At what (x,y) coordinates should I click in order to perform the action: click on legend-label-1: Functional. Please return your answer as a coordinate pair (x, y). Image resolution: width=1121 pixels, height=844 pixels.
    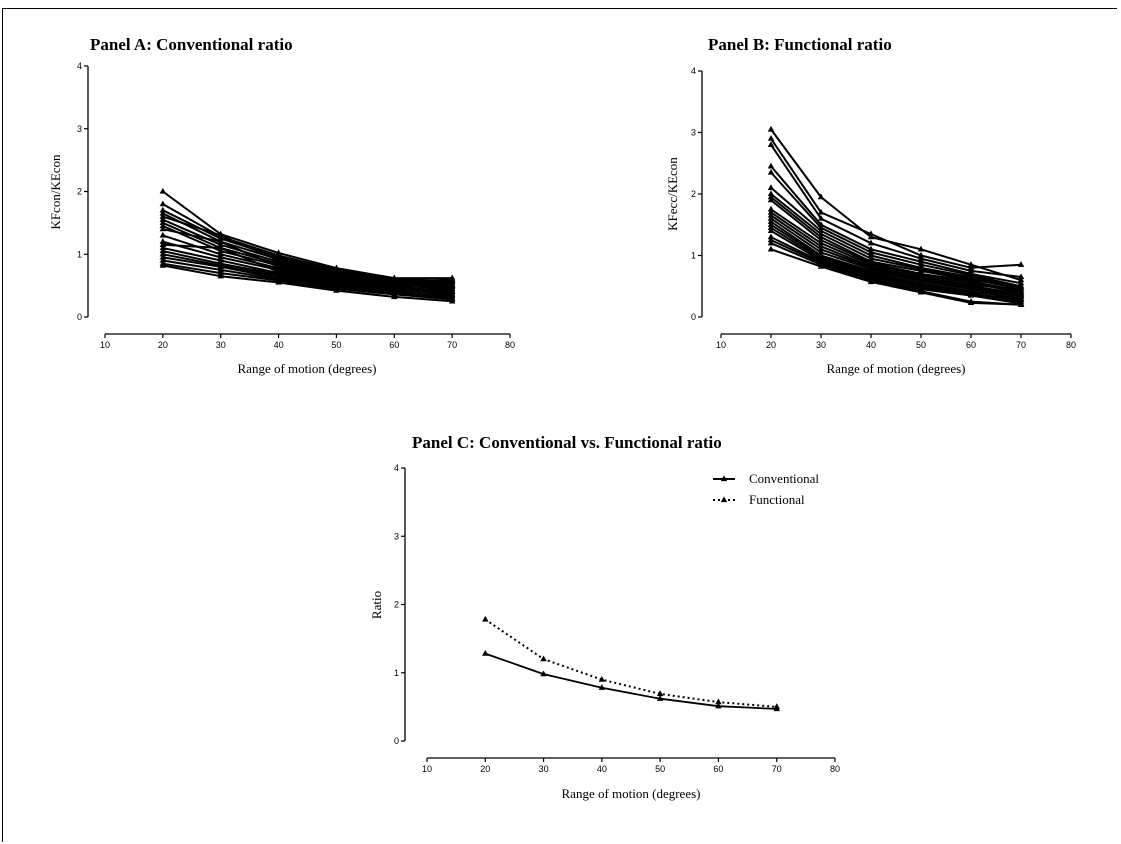
    Looking at the image, I should click on (777, 499).